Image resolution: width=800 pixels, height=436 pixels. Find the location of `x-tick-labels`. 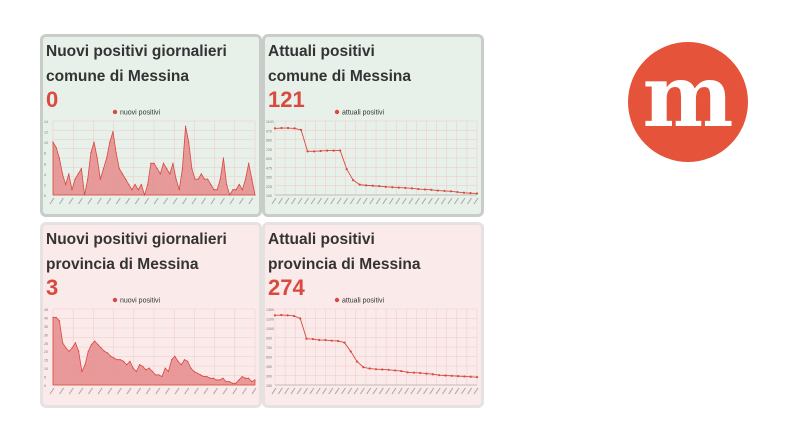

x-tick-labels is located at coordinates (151, 201).